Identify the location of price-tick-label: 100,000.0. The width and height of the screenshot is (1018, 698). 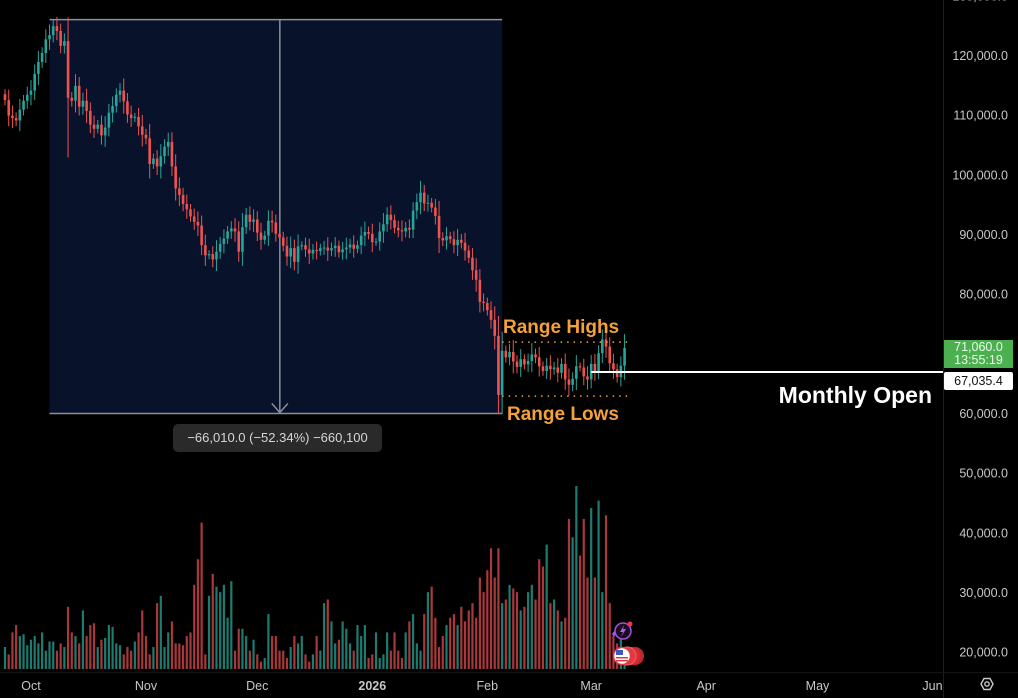
(980, 175).